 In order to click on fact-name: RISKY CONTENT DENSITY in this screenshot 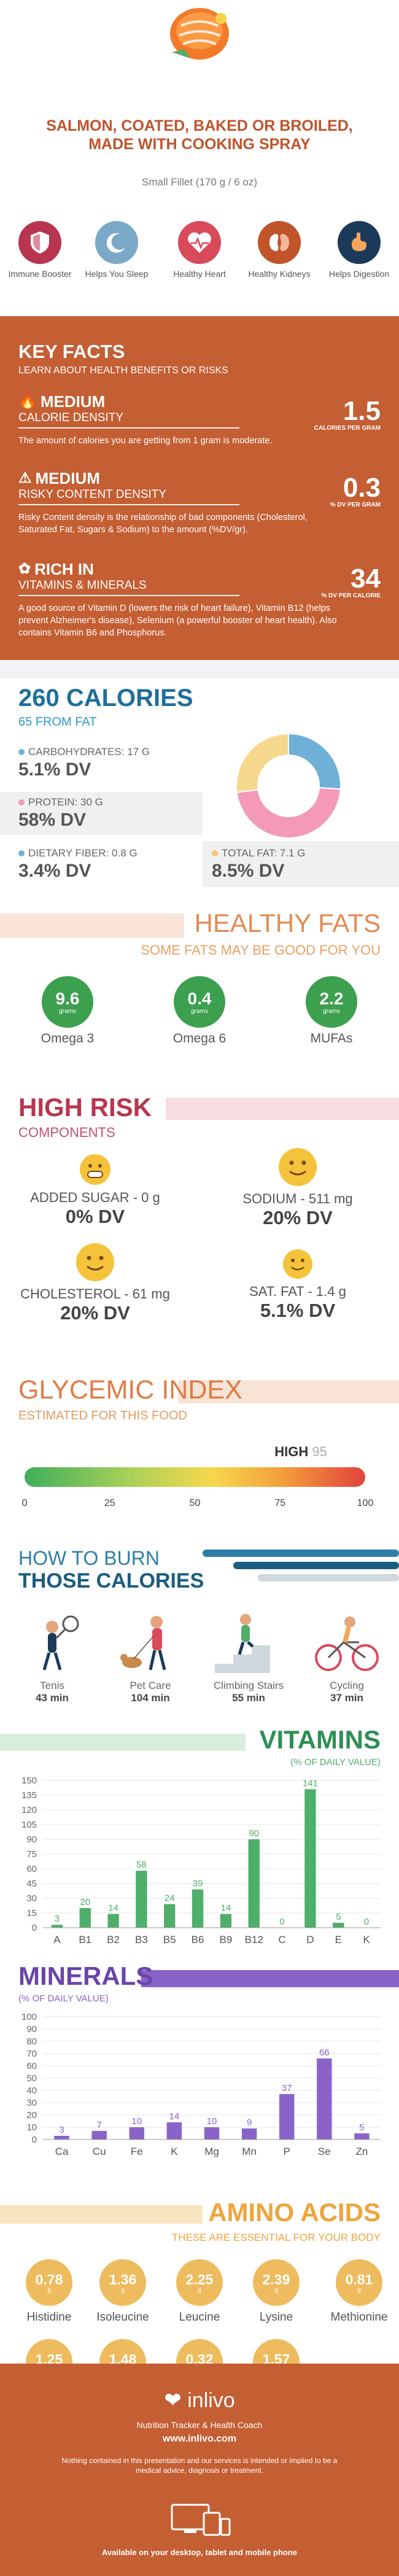, I will do `click(92, 494)`.